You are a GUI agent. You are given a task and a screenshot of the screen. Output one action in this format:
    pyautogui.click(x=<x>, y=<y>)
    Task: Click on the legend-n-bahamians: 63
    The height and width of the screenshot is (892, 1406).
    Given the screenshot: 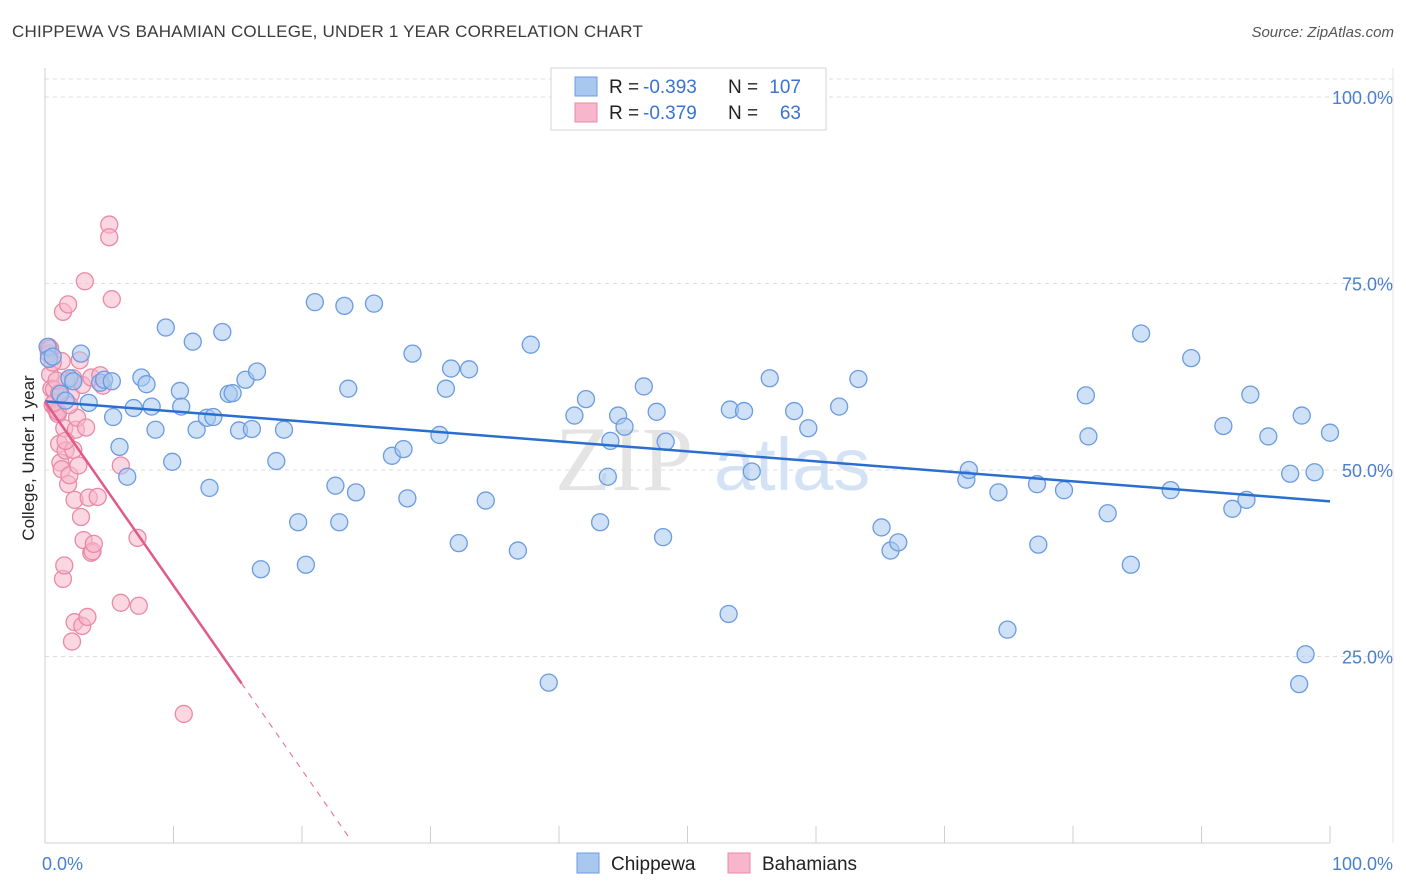 What is the action you would take?
    pyautogui.click(x=790, y=113)
    